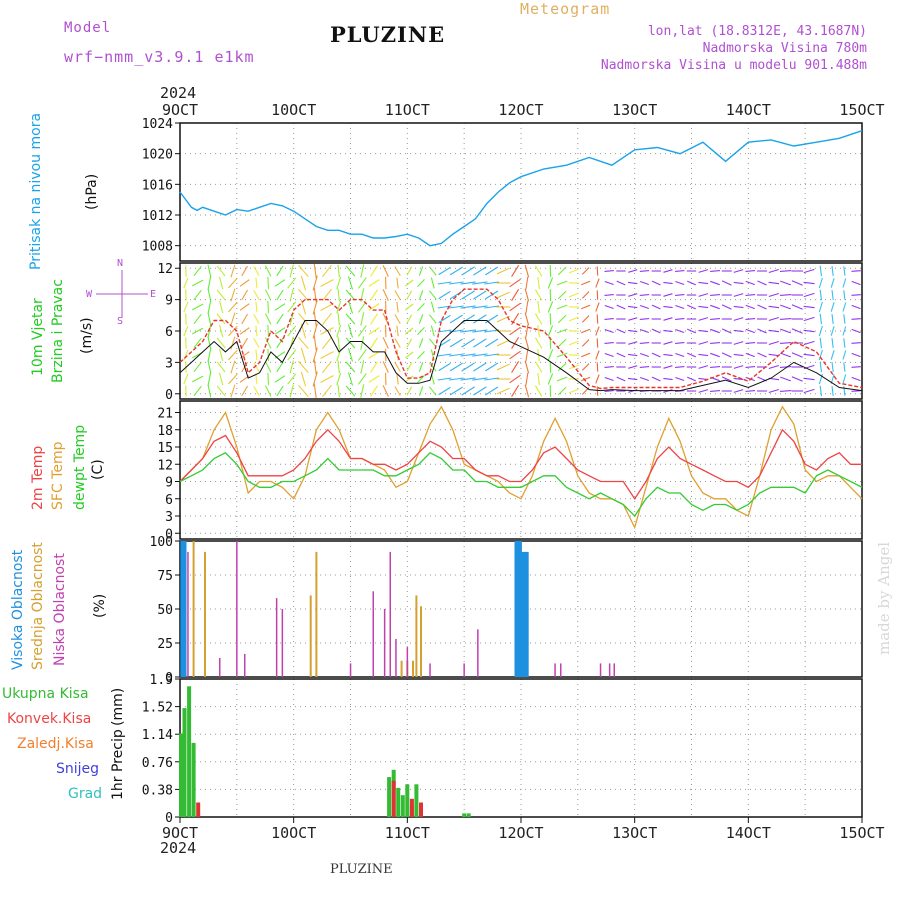 The width and height of the screenshot is (900, 900). What do you see at coordinates (165, 448) in the screenshot?
I see `y-tick-label: 15` at bounding box center [165, 448].